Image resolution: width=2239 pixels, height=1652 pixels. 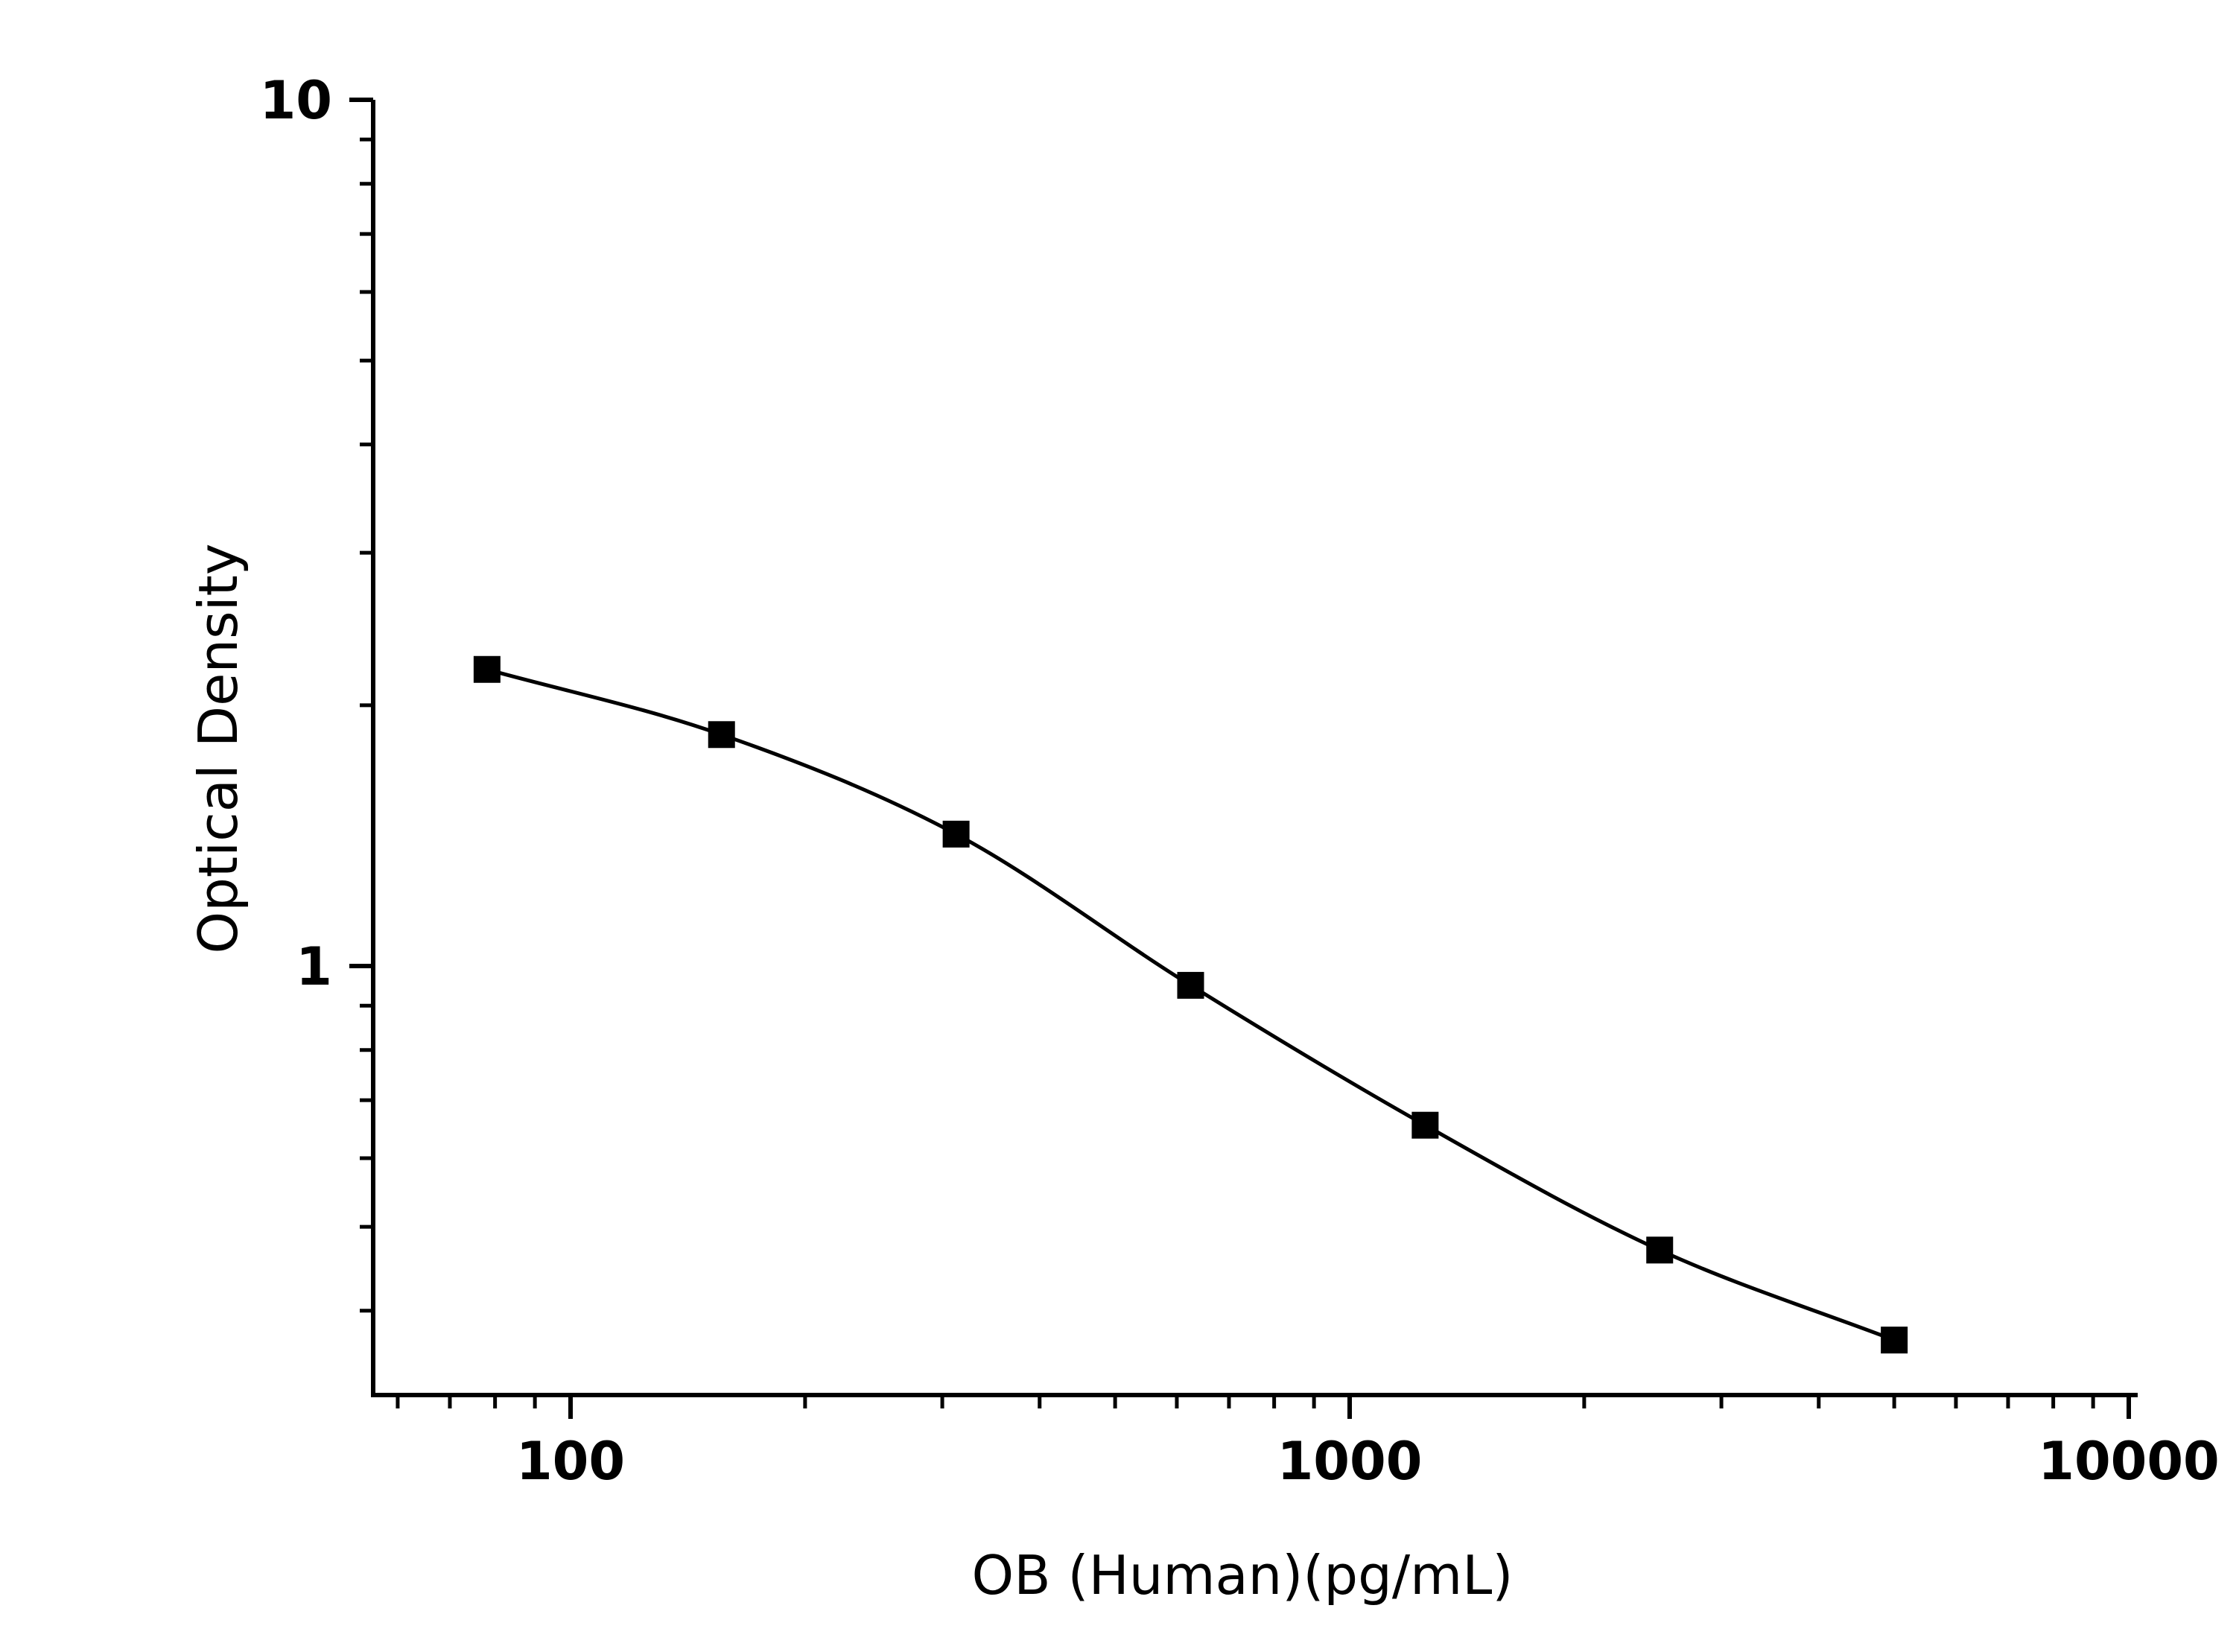 I want to click on y-tick-label: 1, so click(x=314, y=966).